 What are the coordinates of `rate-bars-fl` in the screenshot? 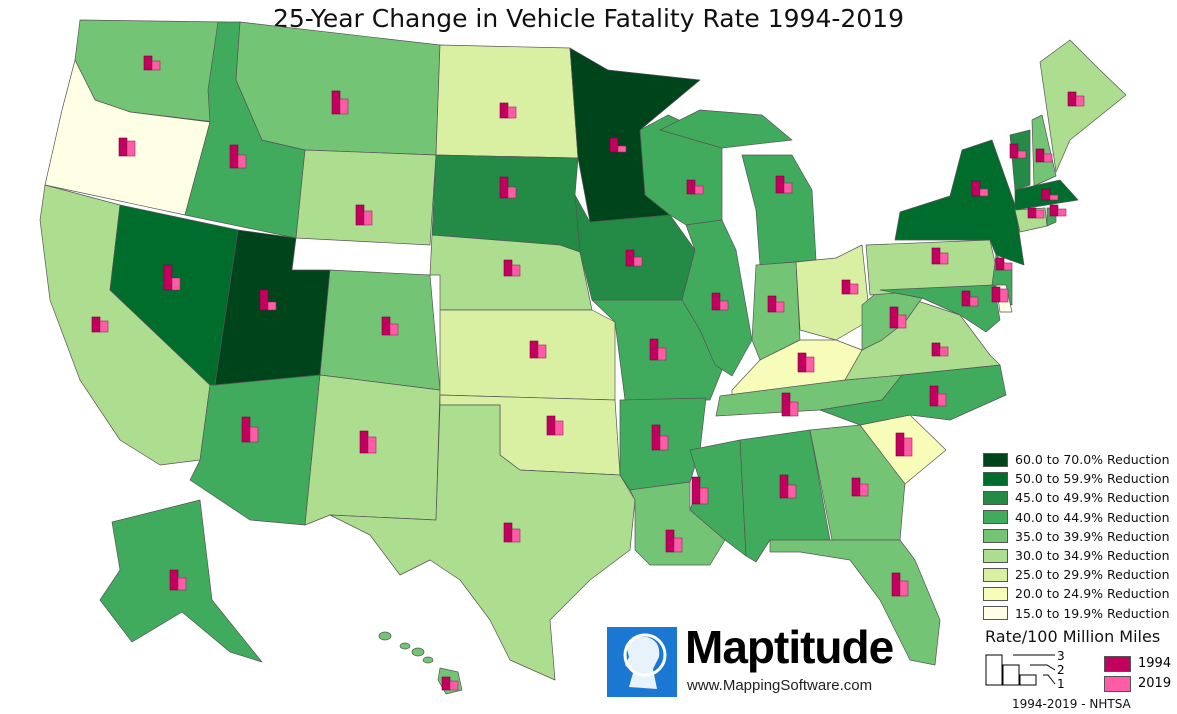 It's located at (900, 584).